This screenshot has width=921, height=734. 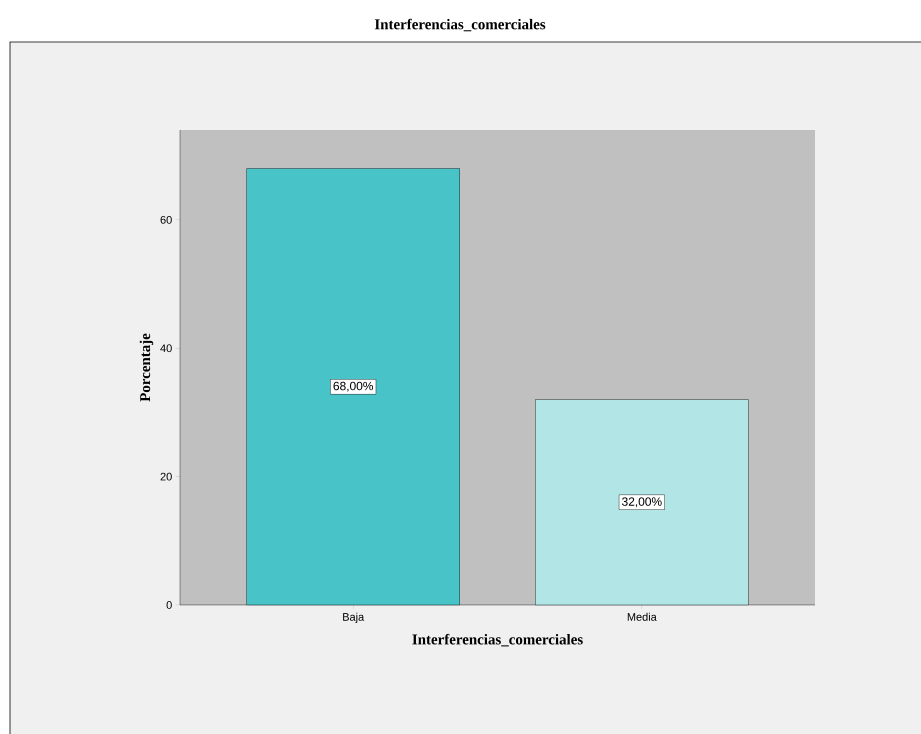 I want to click on x-axis-title: Interferencias_comerciales, so click(x=497, y=640).